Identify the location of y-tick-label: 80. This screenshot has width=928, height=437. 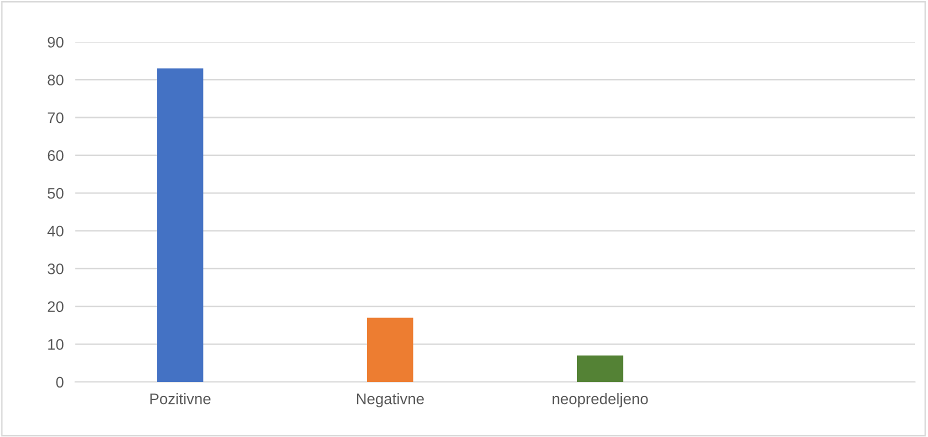
(56, 80).